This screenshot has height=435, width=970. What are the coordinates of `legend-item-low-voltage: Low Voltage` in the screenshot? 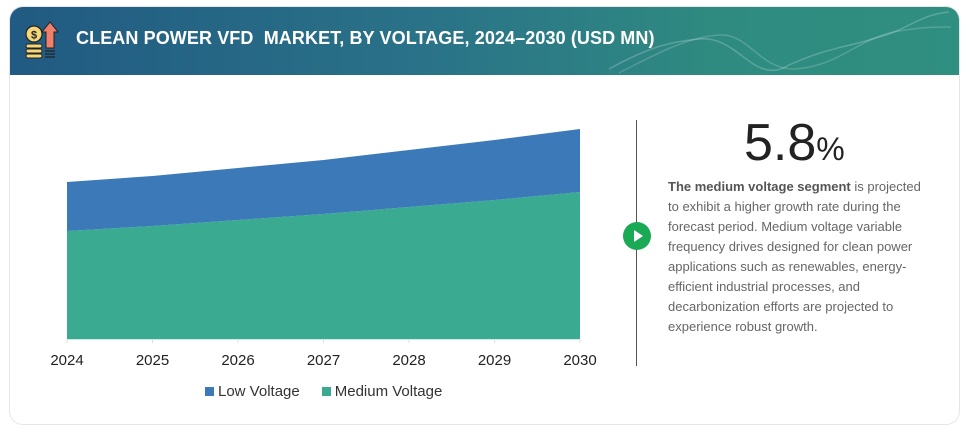 It's located at (252, 391).